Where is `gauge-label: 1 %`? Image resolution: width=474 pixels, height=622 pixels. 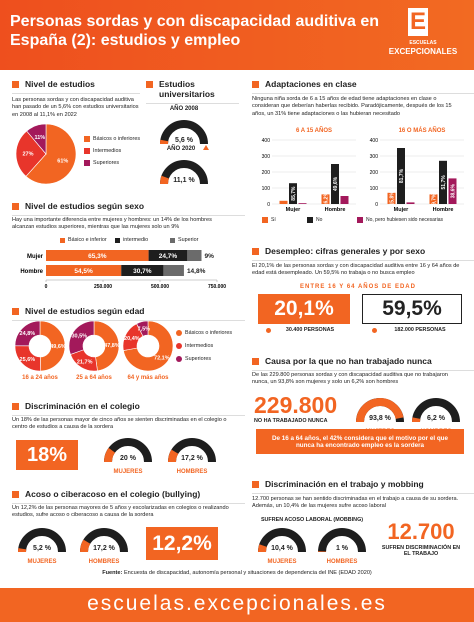
gauge-label: 1 % is located at coordinates (342, 548).